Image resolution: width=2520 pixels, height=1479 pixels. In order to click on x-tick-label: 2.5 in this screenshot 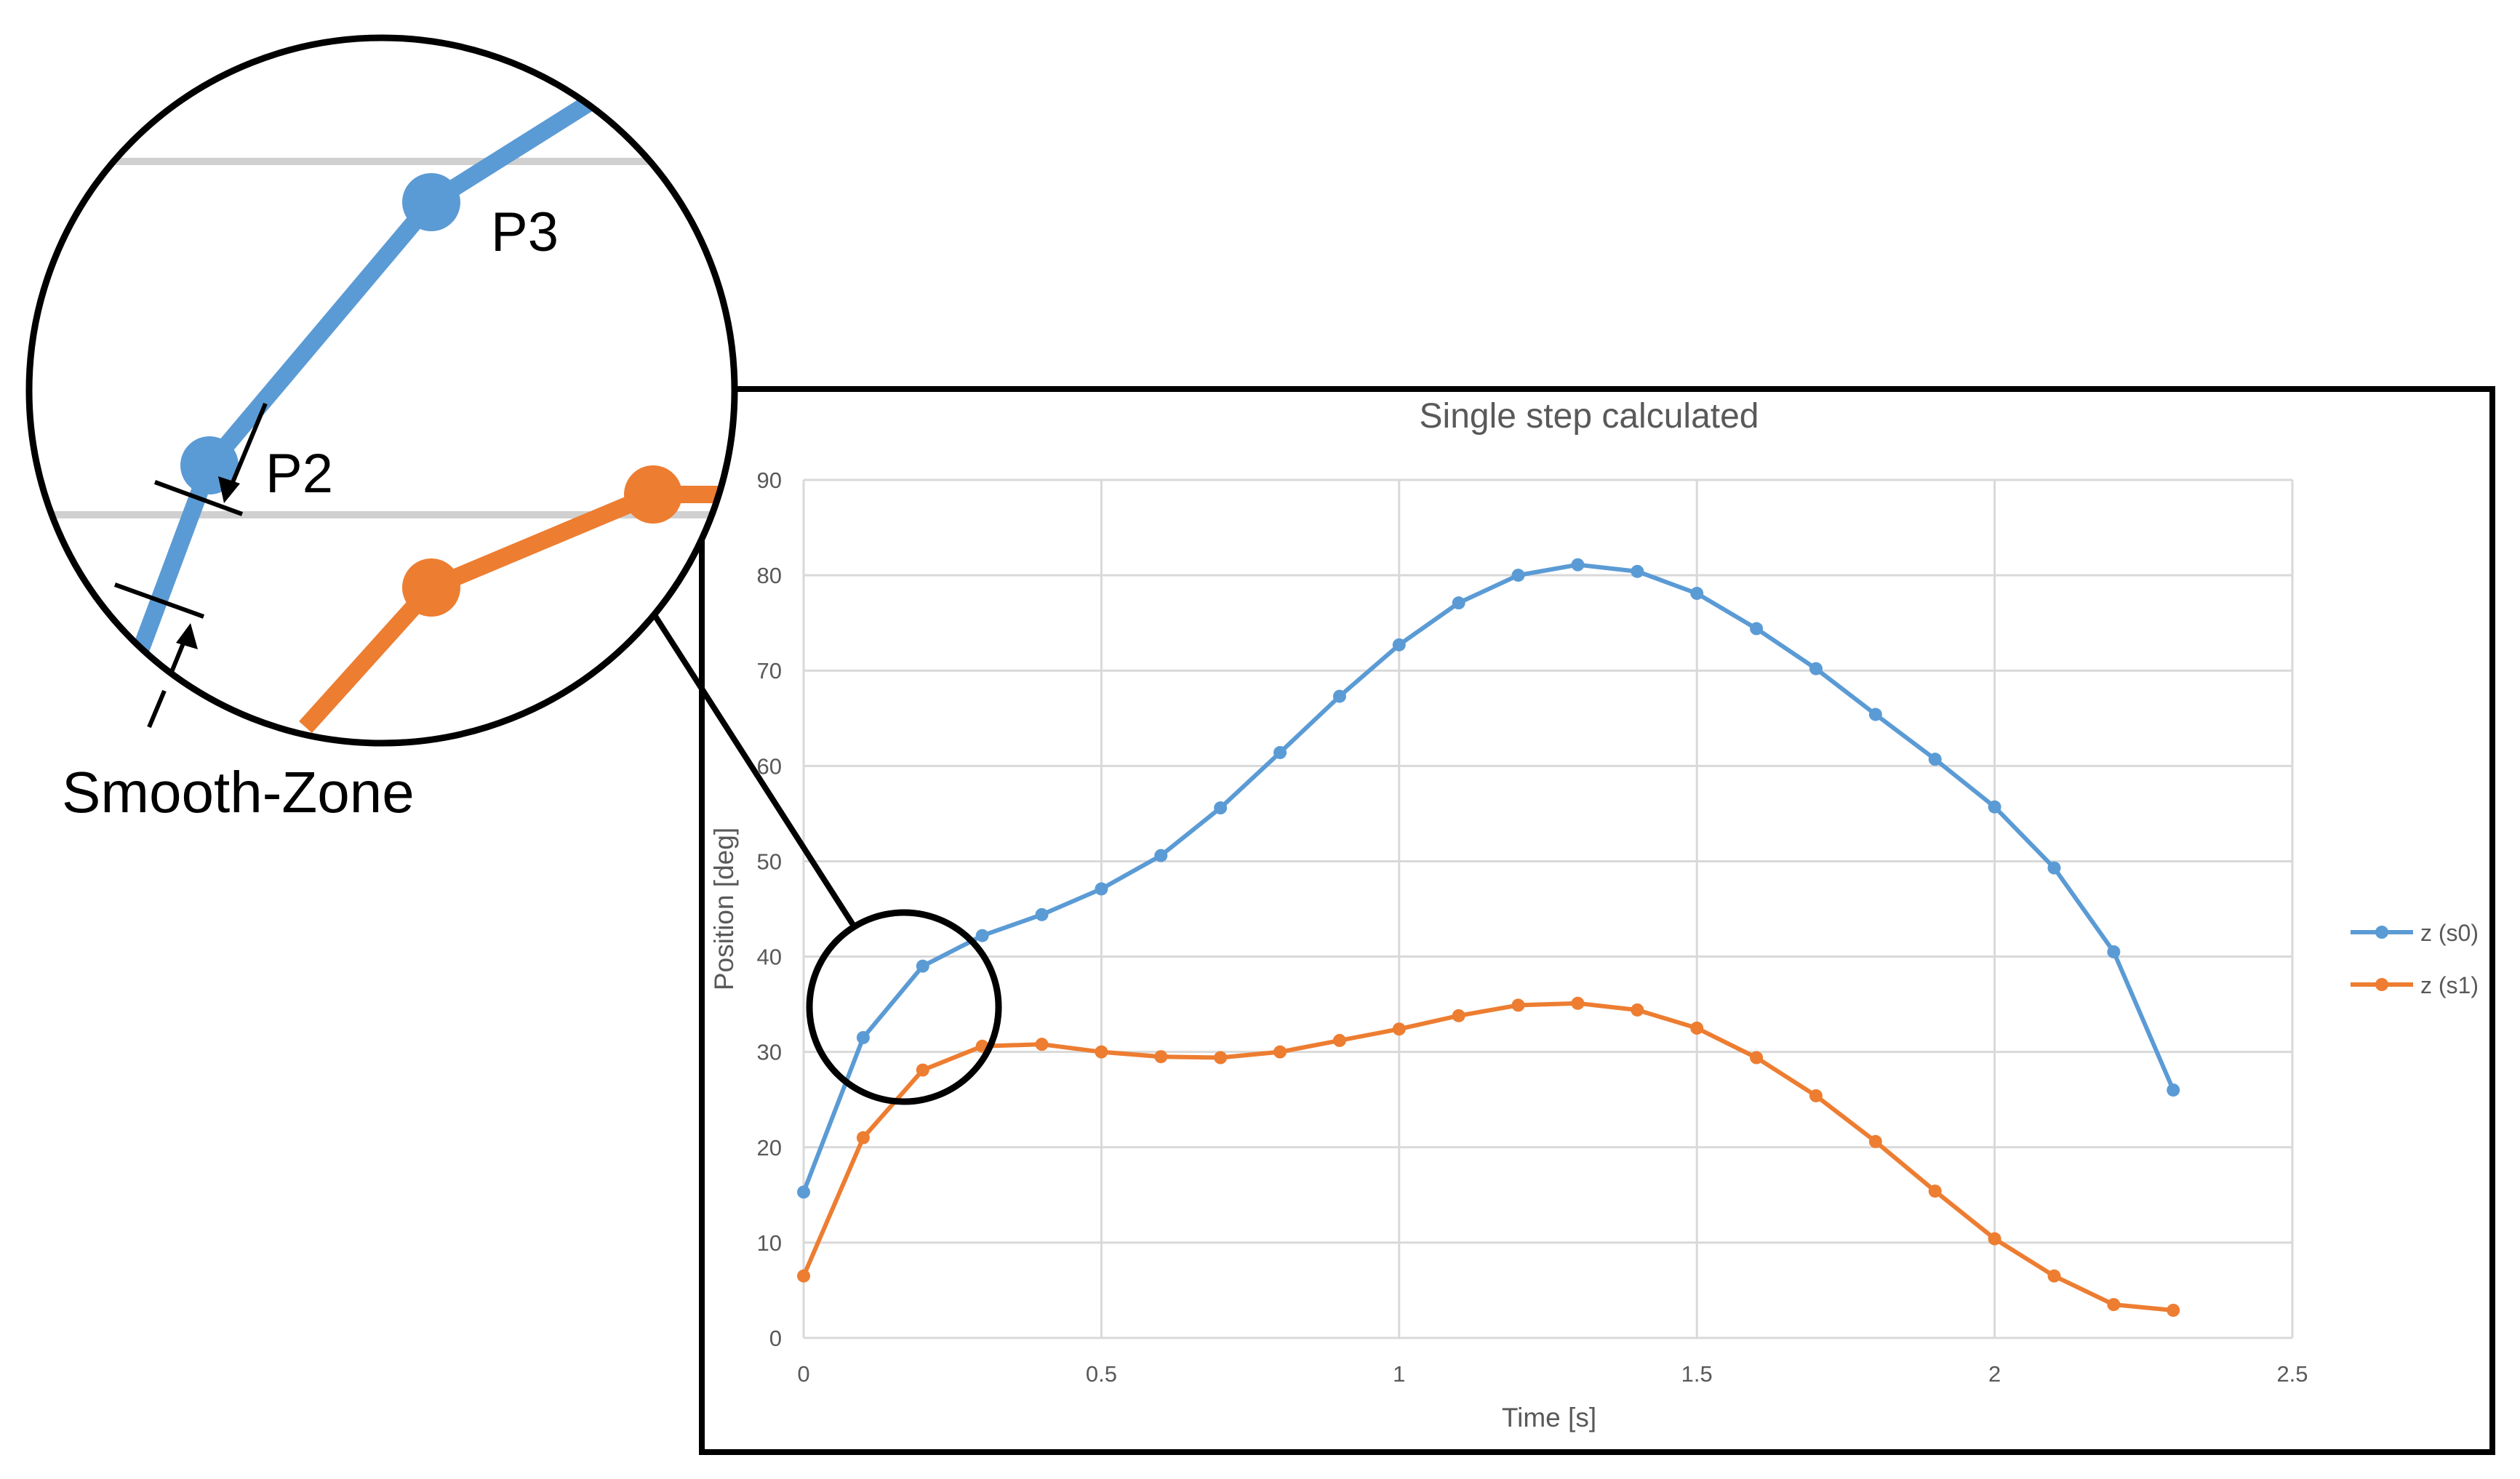, I will do `click(2292, 1374)`.